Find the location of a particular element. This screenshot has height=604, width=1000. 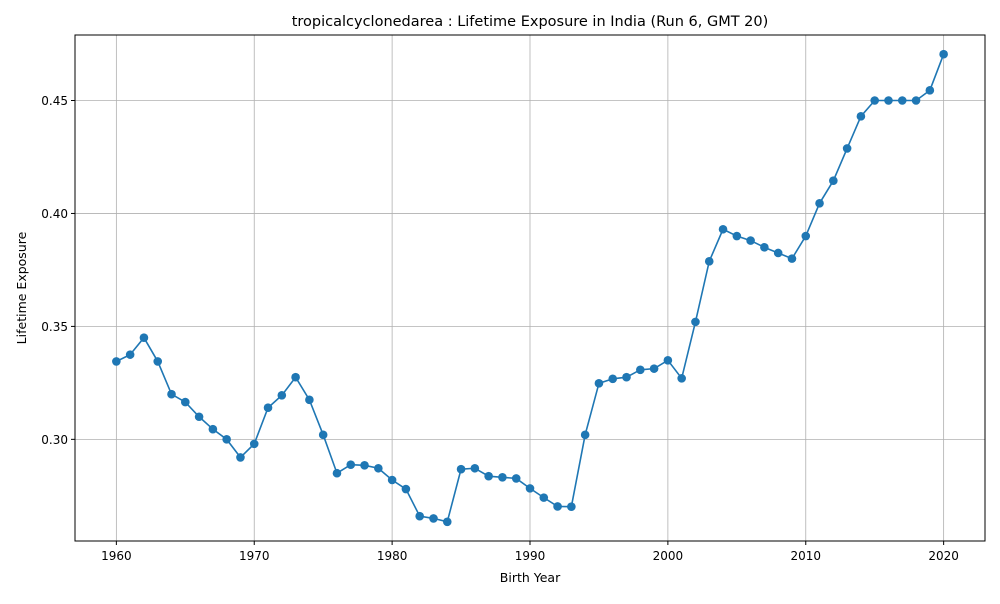

x-tick-label: 1980 is located at coordinates (392, 556).